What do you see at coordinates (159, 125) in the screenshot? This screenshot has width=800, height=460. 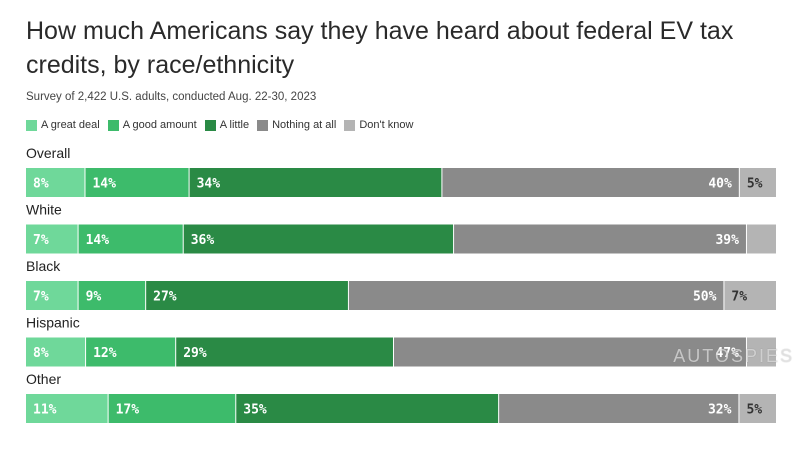 I see `legend-label: A good amount` at bounding box center [159, 125].